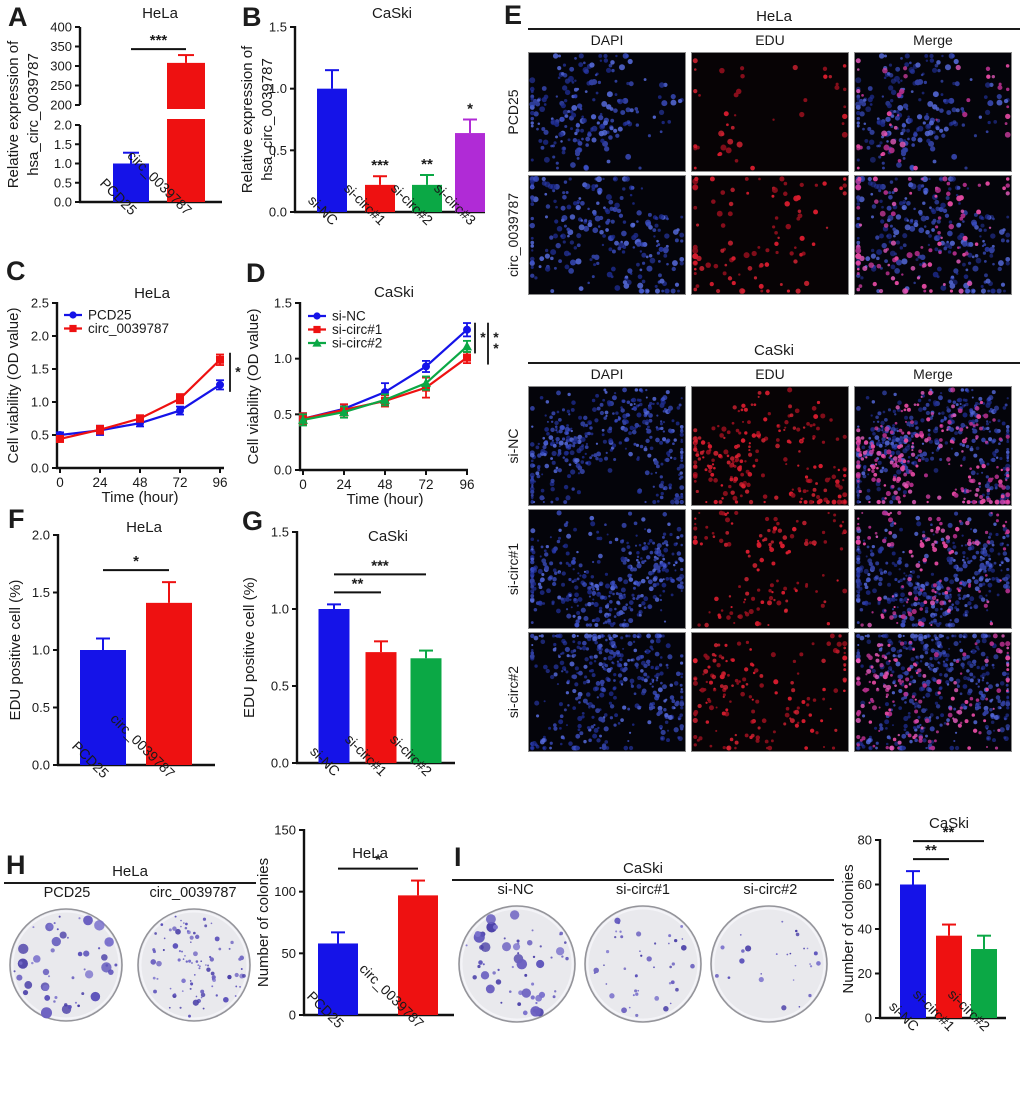  Describe the element at coordinates (865, 973) in the screenshot. I see `svg-text: 20` at that location.